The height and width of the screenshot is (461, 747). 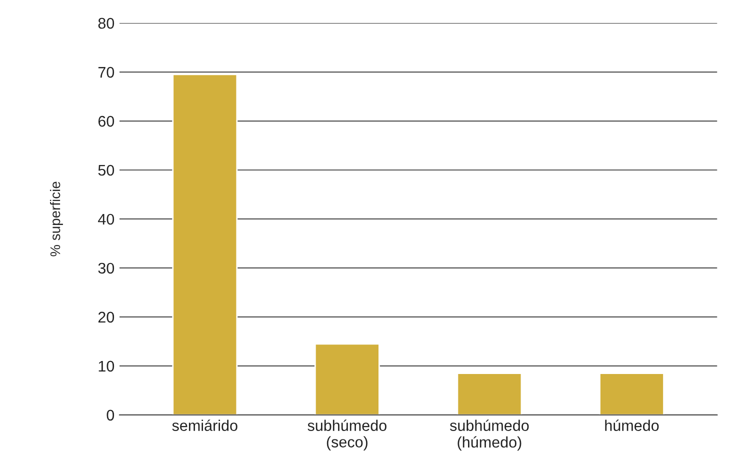 I want to click on y-tick-label: 50, so click(x=106, y=170).